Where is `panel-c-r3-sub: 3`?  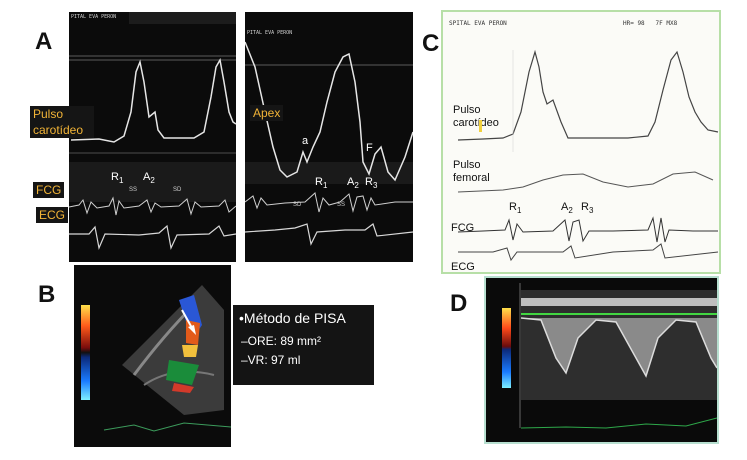
panel-c-r3-sub: 3 is located at coordinates (591, 211).